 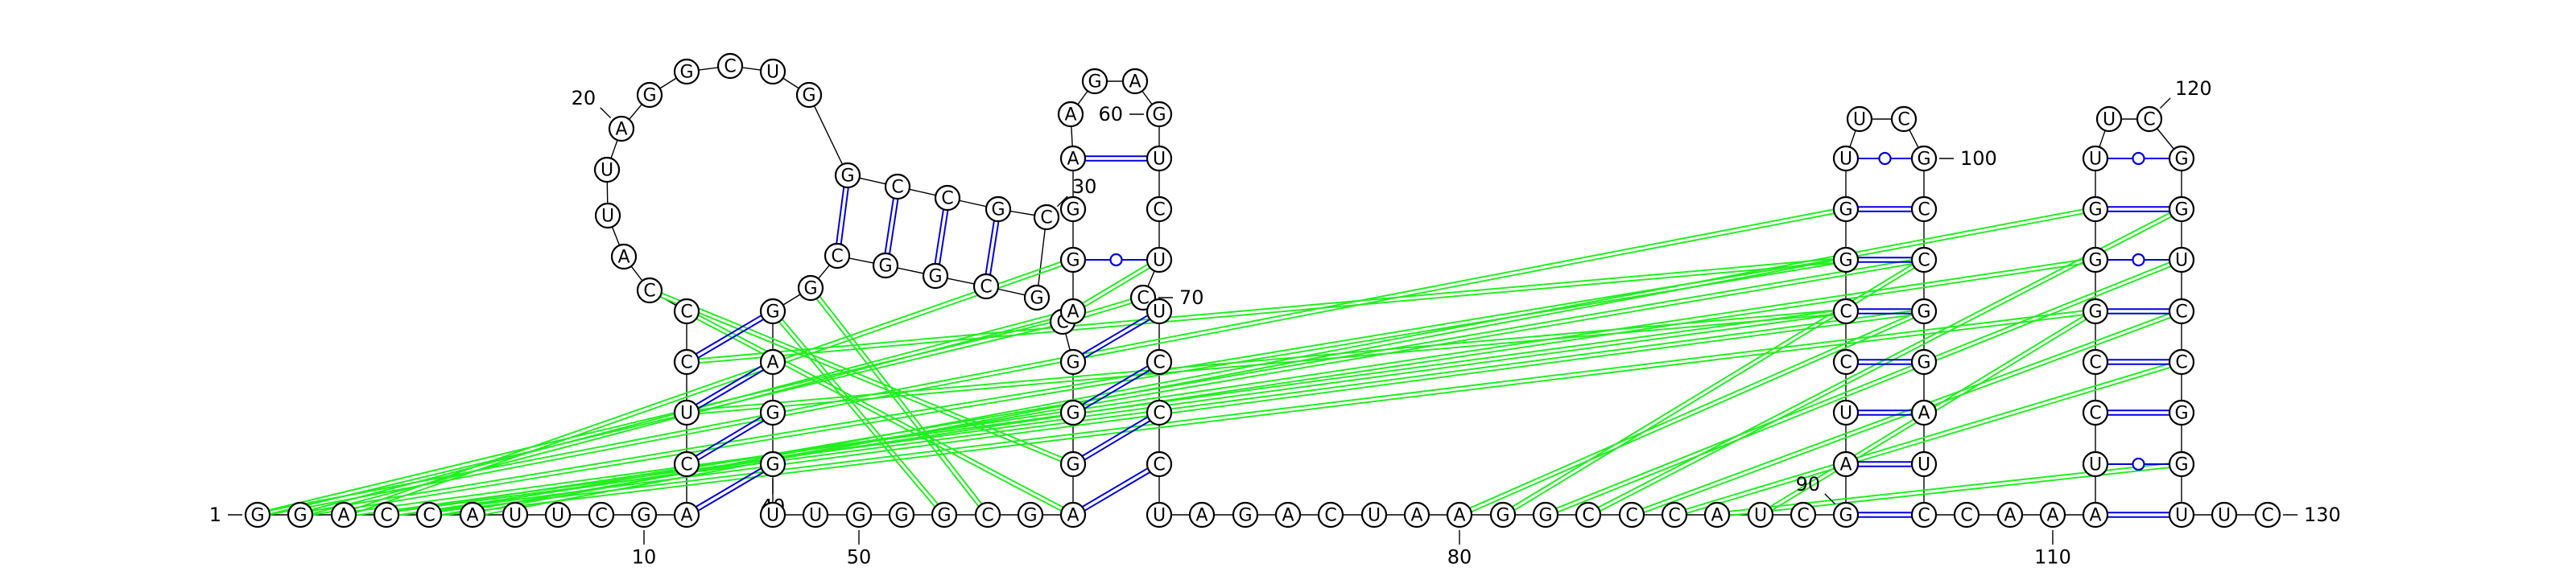 I want to click on position-number-label: 10, so click(x=644, y=557).